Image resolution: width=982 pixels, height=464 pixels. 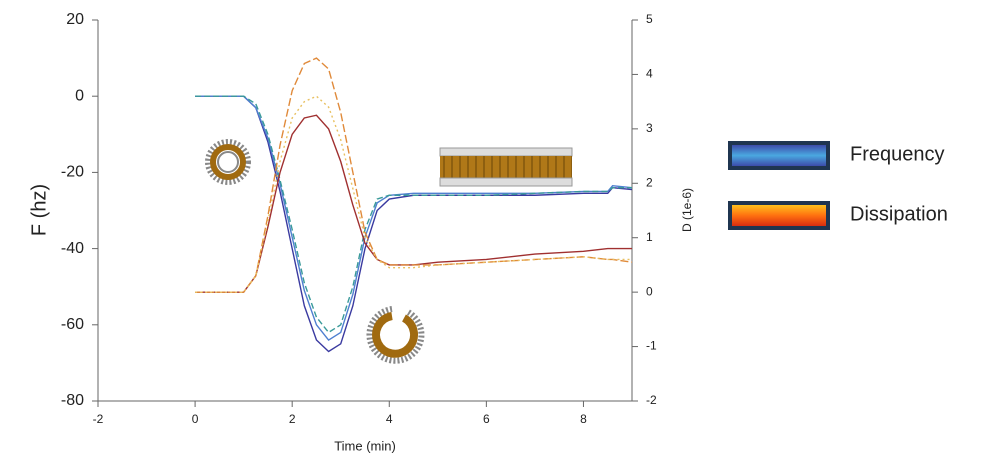 What do you see at coordinates (292, 419) in the screenshot?
I see `x-tick-label: 2` at bounding box center [292, 419].